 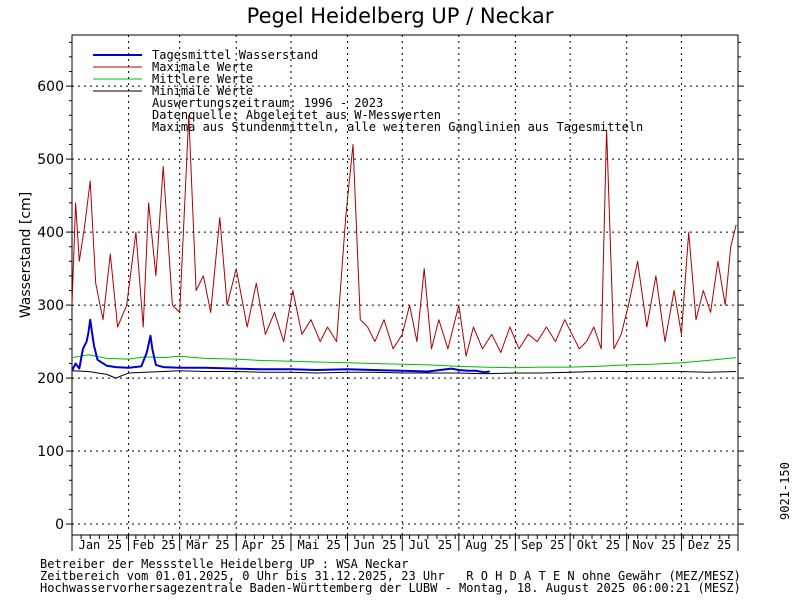 I want to click on x-month-label: Aug 25, so click(x=486, y=545).